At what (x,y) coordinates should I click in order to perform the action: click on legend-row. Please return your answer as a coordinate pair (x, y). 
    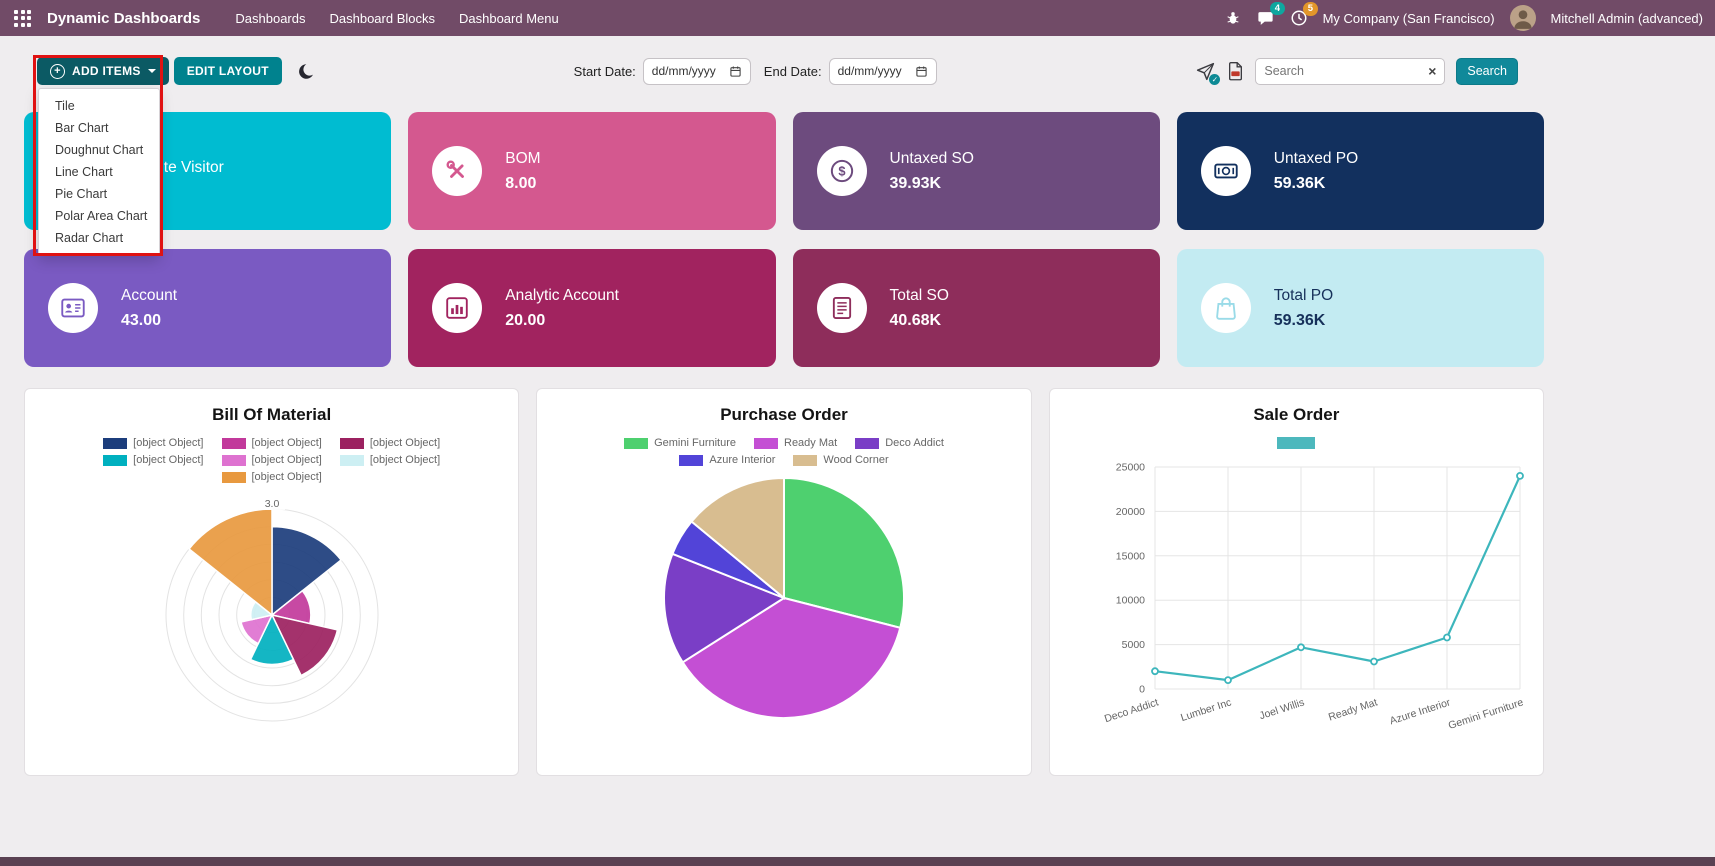
    Looking at the image, I should click on (1296, 443).